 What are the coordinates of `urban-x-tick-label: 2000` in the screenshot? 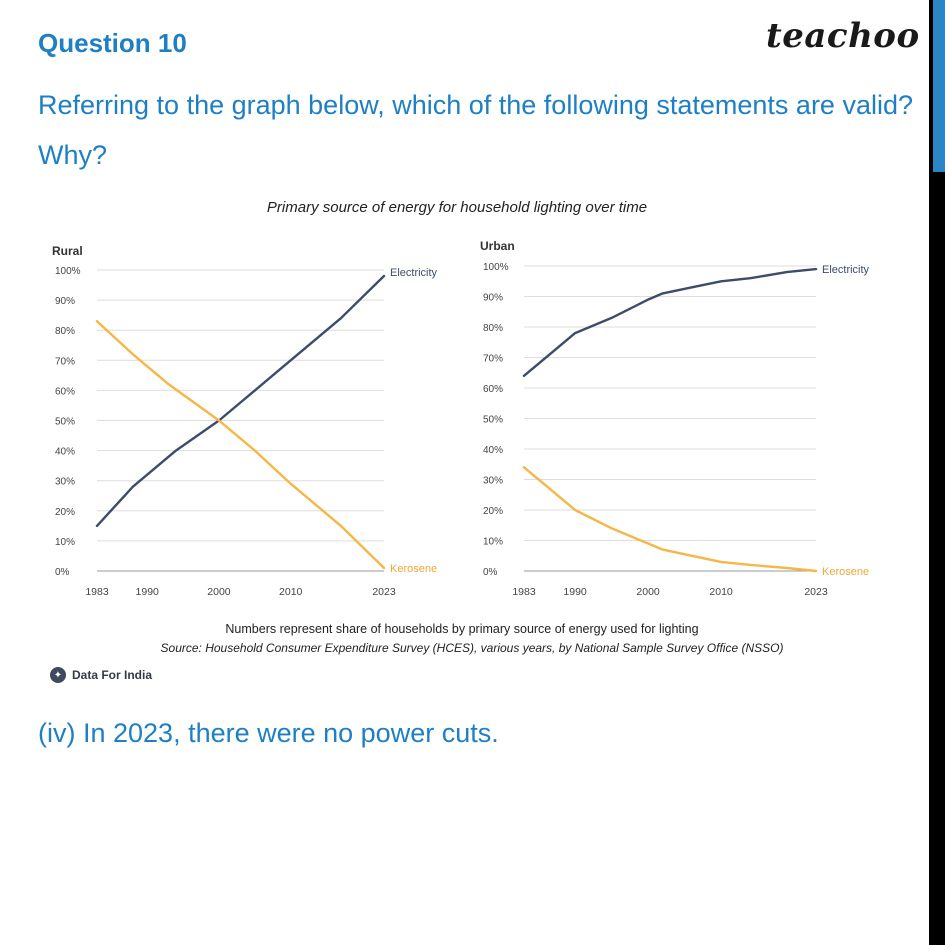 It's located at (648, 592).